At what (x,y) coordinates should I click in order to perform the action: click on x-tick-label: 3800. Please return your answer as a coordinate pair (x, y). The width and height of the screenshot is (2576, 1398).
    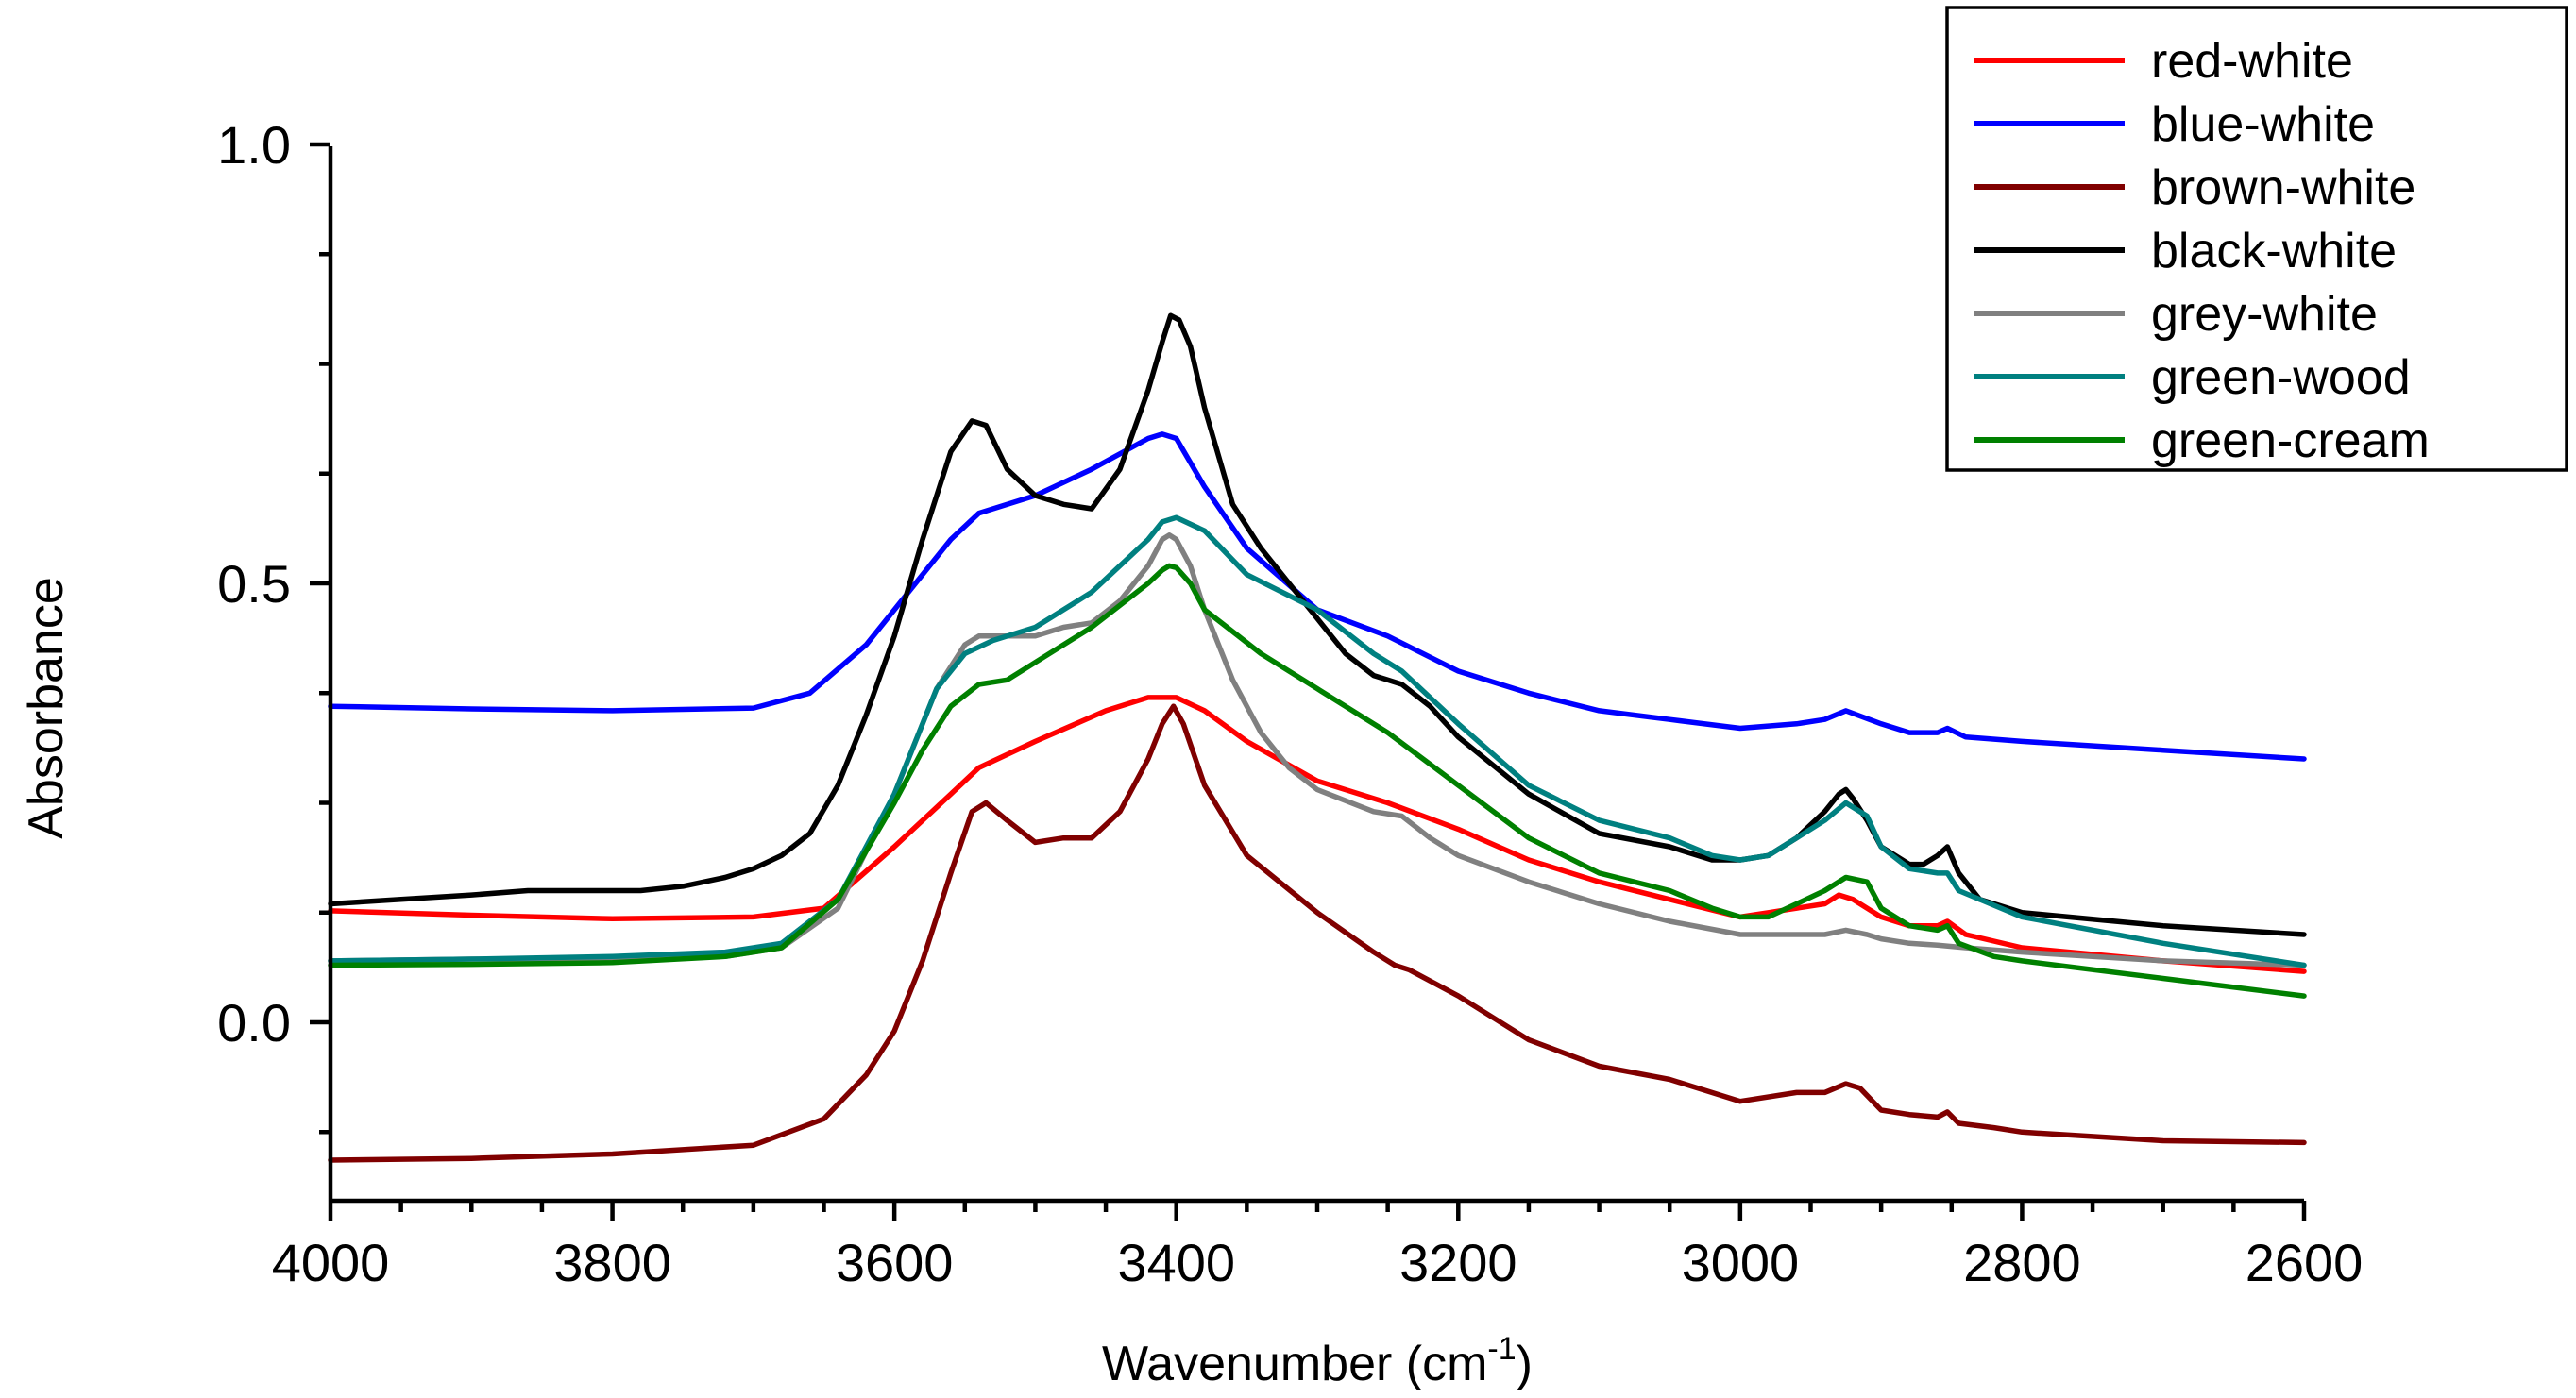
    Looking at the image, I should click on (612, 1262).